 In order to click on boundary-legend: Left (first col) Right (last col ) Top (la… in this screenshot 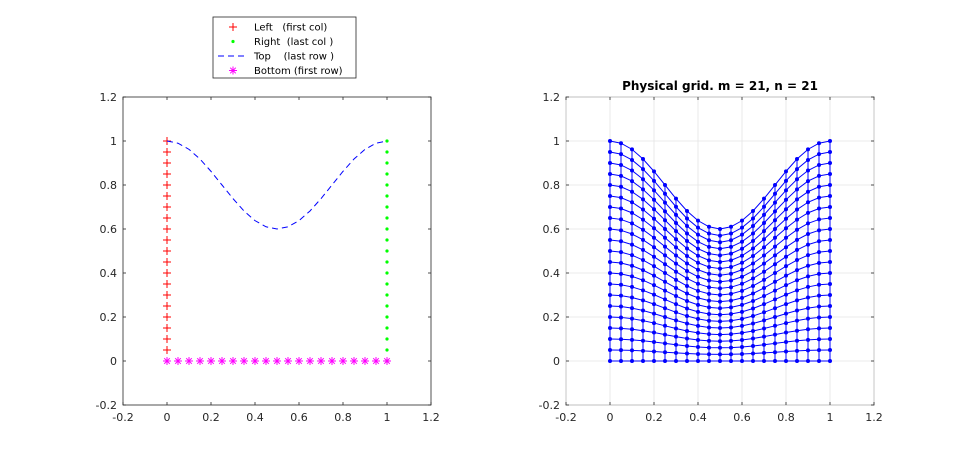, I will do `click(284, 47)`.